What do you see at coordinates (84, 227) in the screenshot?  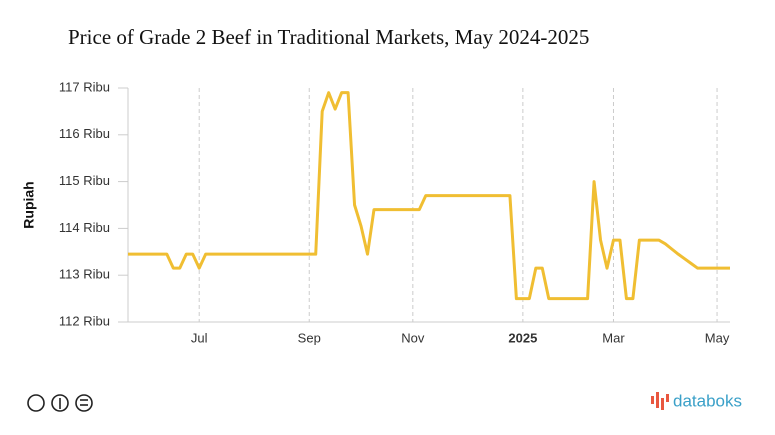 I see `y-tick-label: 114 Ribu` at bounding box center [84, 227].